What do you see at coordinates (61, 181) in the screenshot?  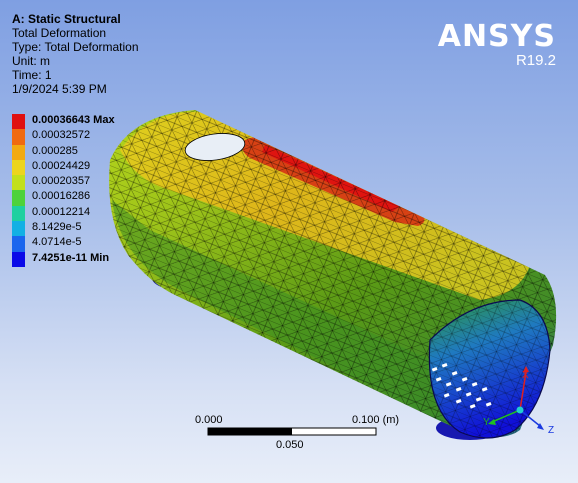 I see `legend-value-label: 0.00020357` at bounding box center [61, 181].